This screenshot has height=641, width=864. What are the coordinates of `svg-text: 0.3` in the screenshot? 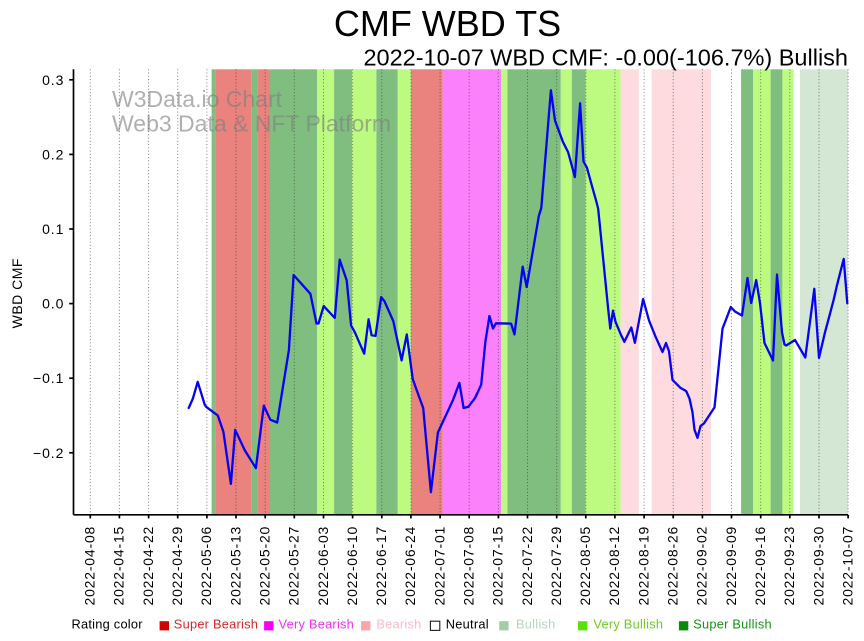 It's located at (53, 80).